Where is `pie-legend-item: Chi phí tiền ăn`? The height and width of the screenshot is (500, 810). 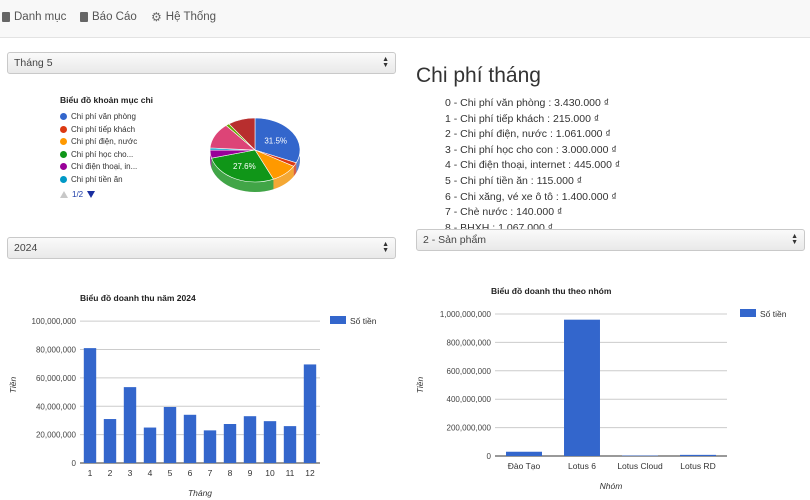 pie-legend-item: Chi phí tiền ăn is located at coordinates (91, 179).